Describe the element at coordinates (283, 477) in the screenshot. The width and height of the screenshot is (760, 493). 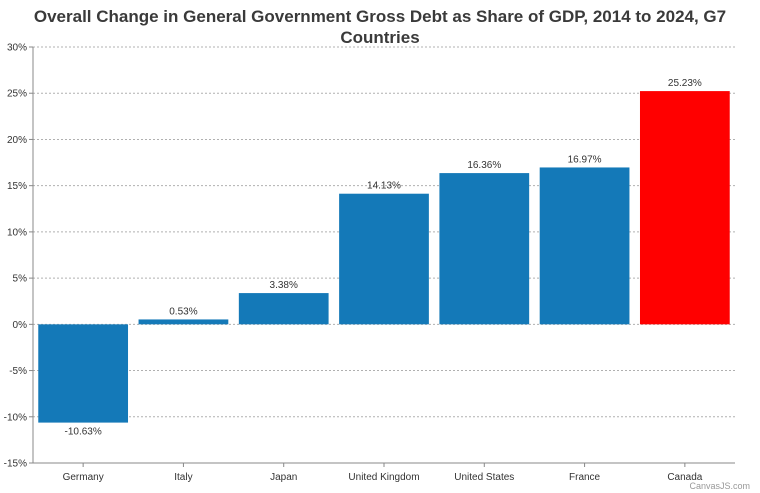
I see `x-tick-label: Japan` at that location.